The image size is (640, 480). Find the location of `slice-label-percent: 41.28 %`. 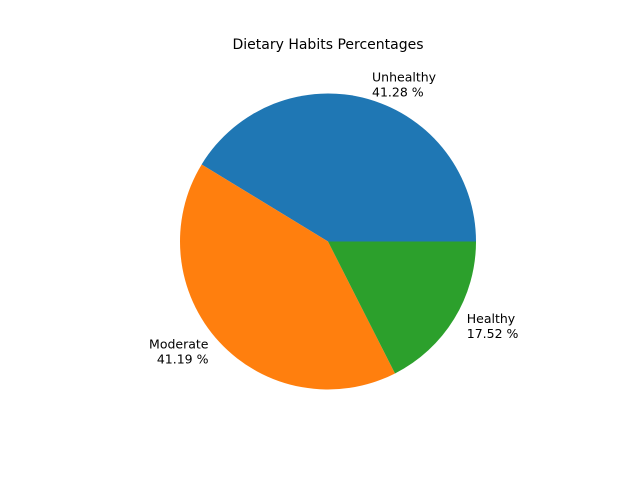

slice-label-percent: 41.28 % is located at coordinates (398, 91).